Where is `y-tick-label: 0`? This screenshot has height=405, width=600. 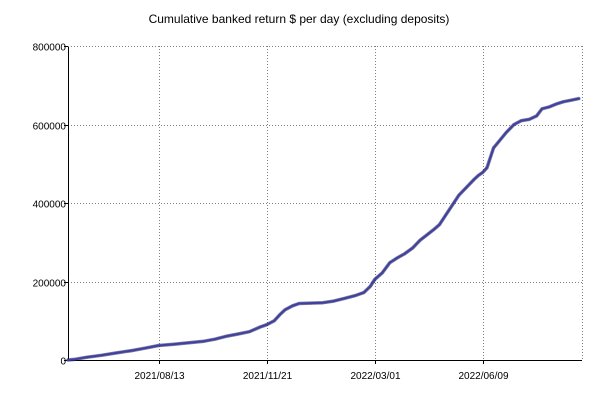
y-tick-label: 0 is located at coordinates (63, 362).